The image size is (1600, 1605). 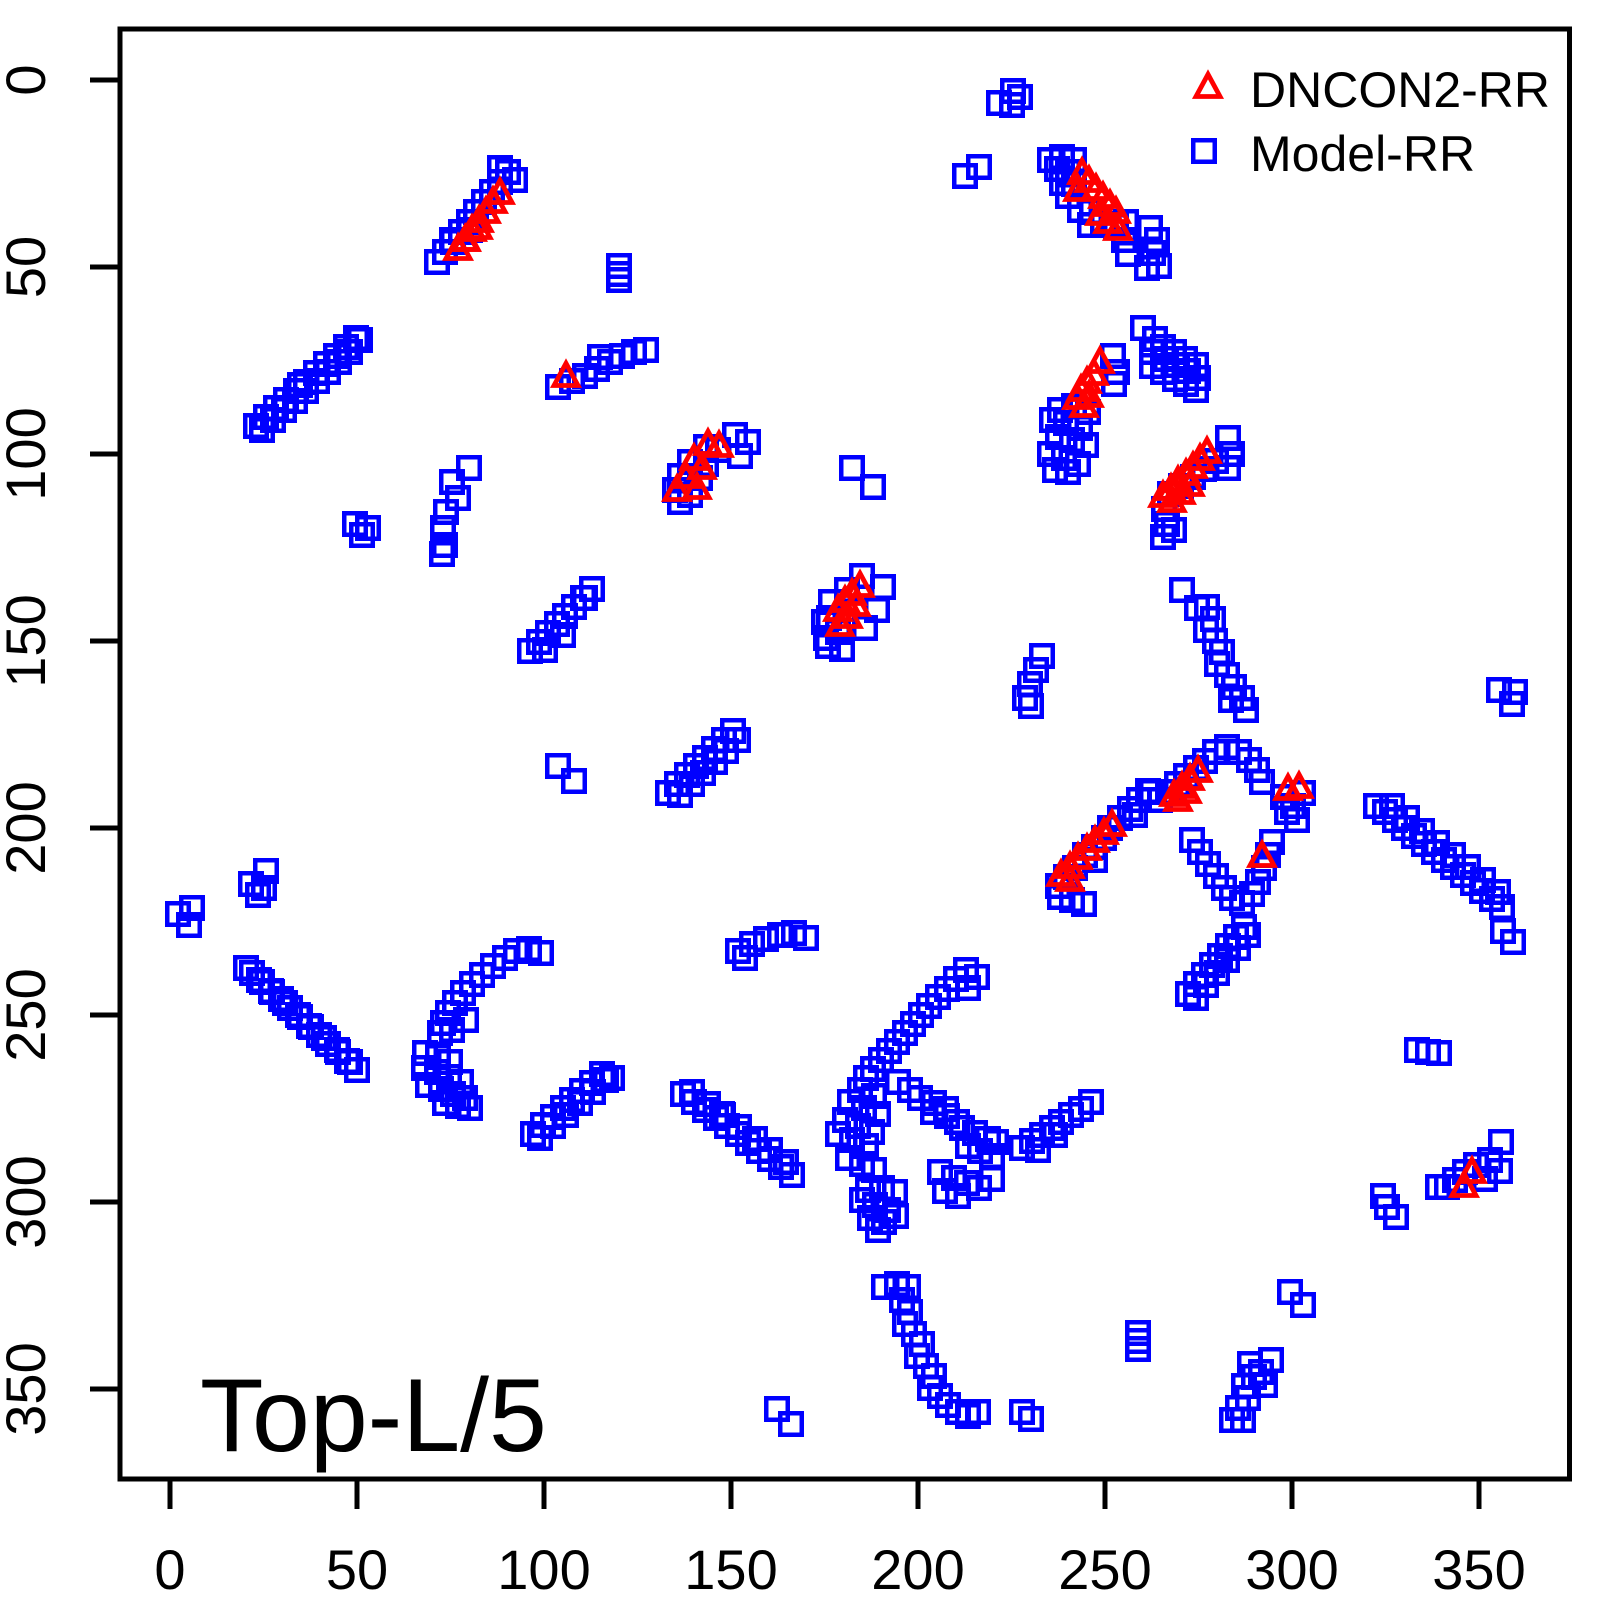 What do you see at coordinates (373, 1416) in the screenshot?
I see `svg-text: Top-L/5` at bounding box center [373, 1416].